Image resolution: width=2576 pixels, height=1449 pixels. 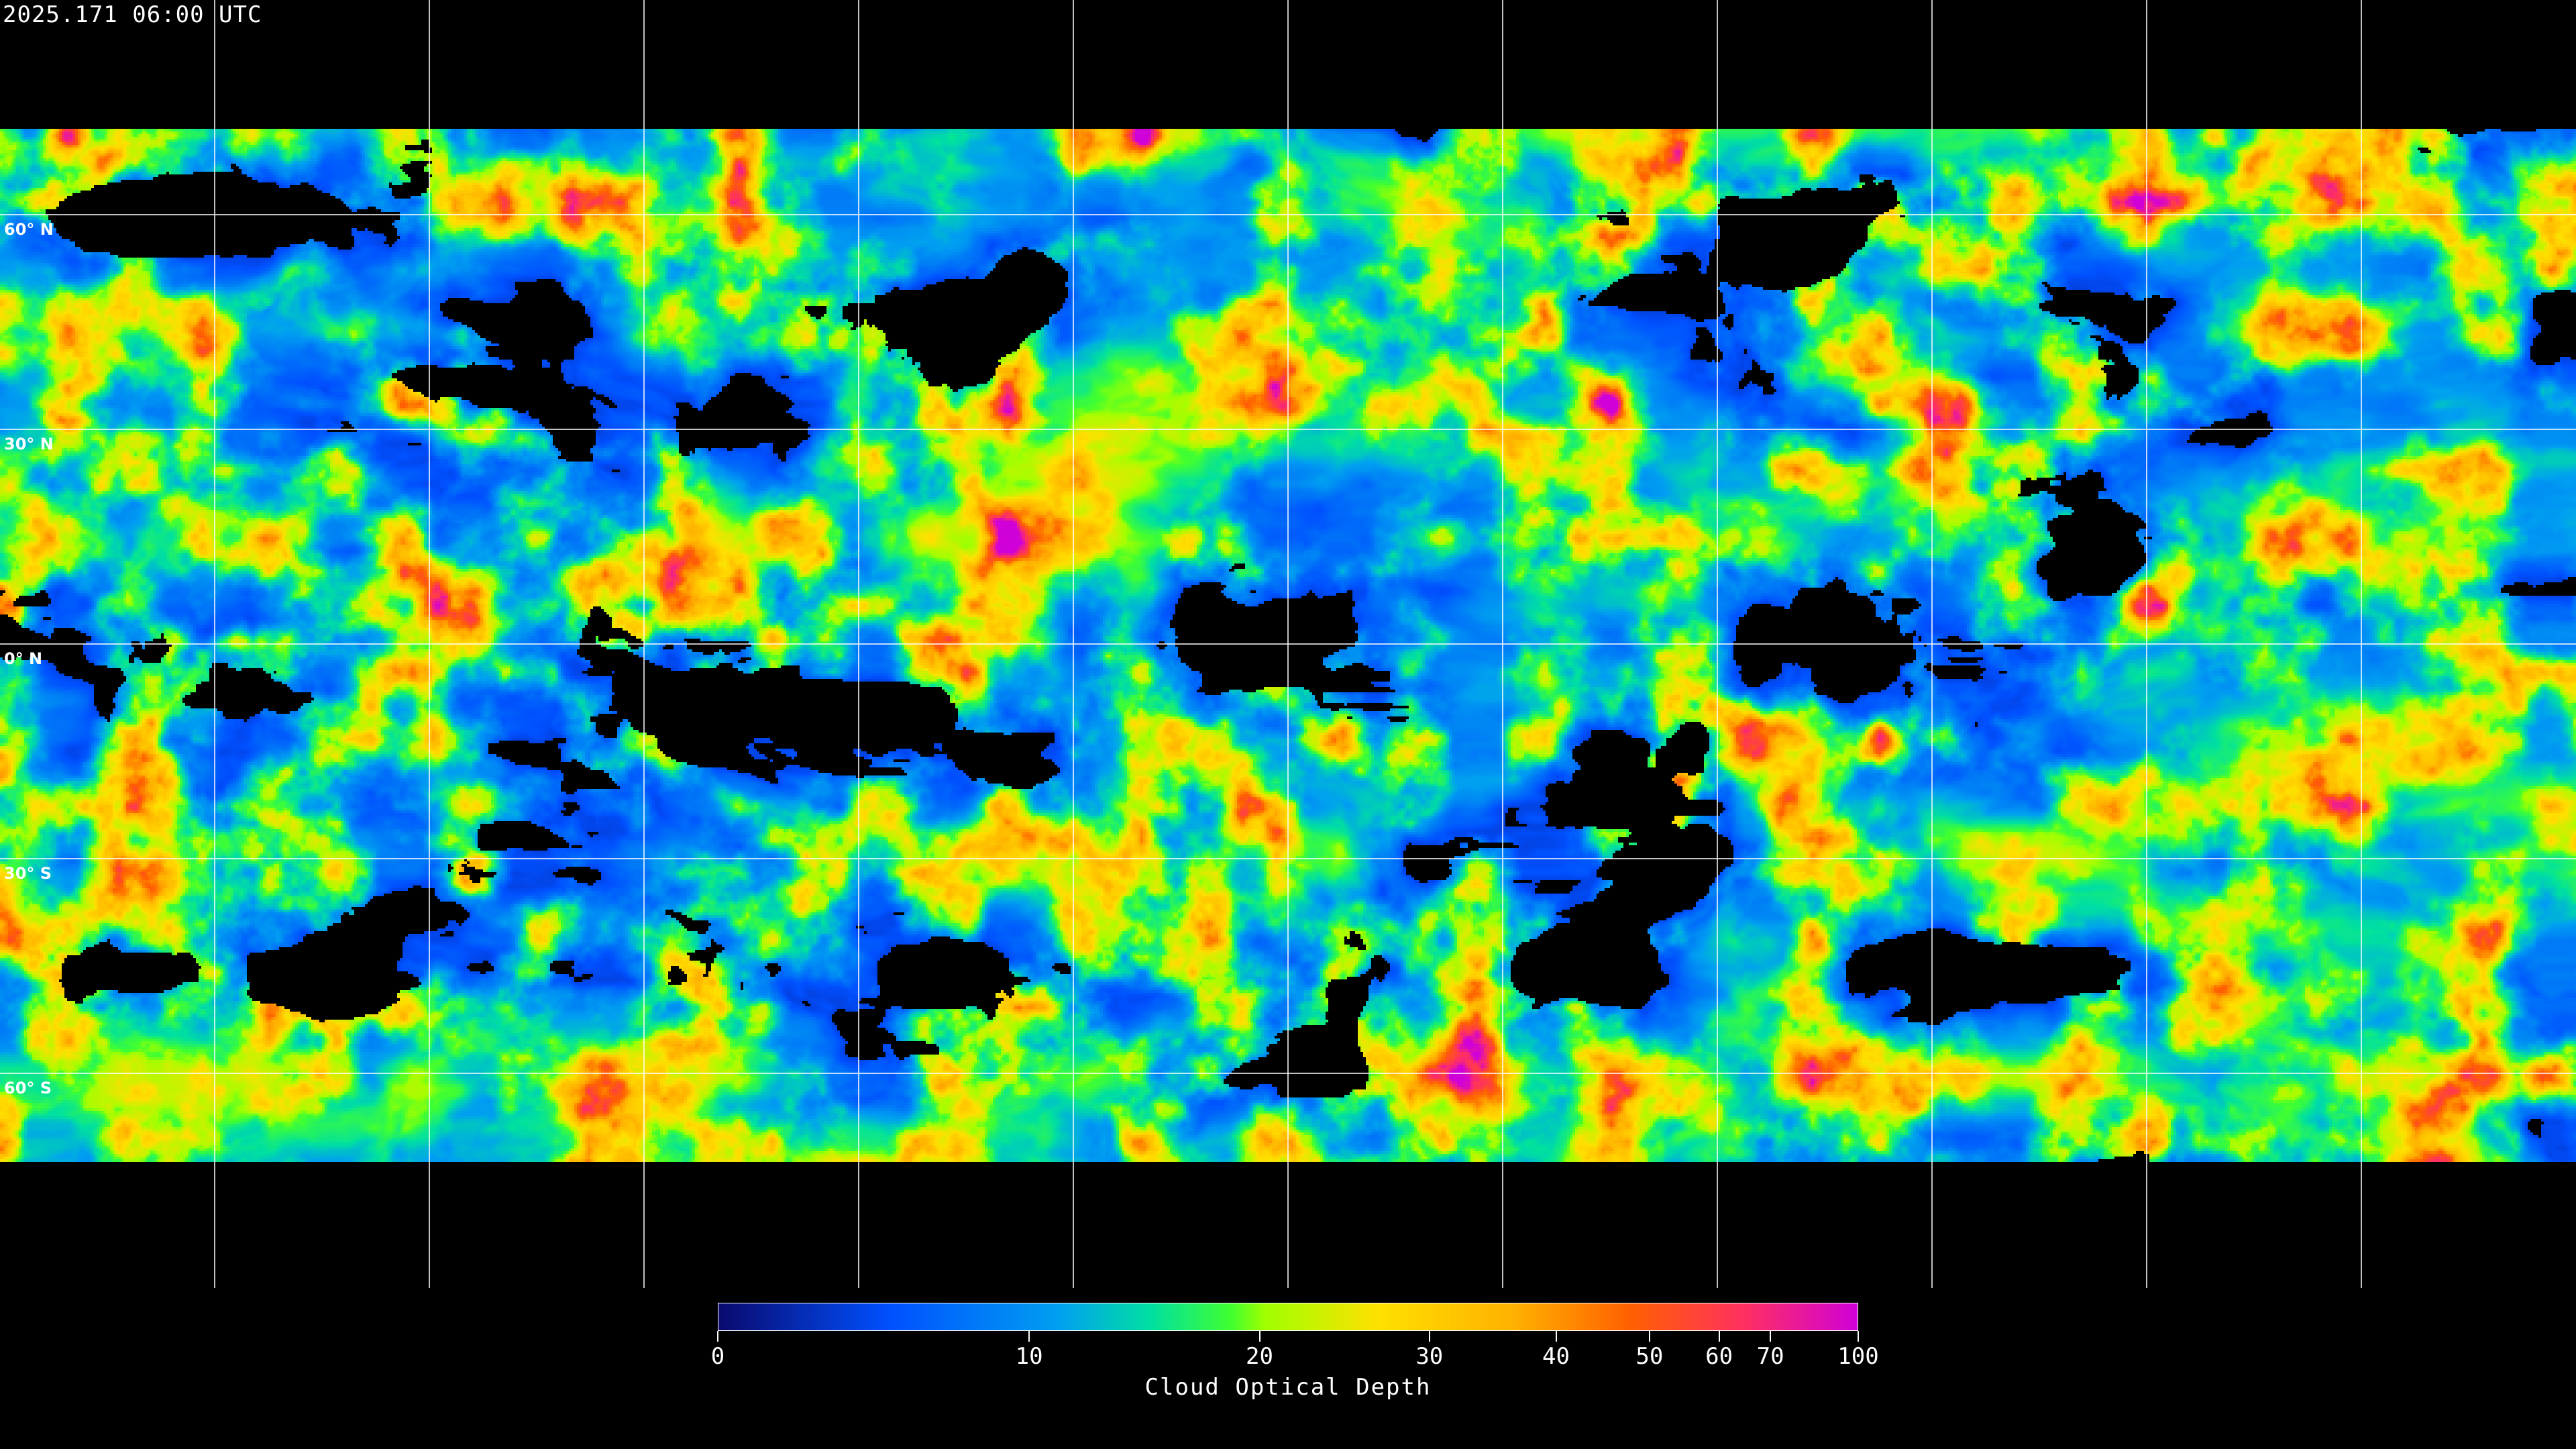 What do you see at coordinates (1029, 1356) in the screenshot?
I see `colorbar-tick-label: 10` at bounding box center [1029, 1356].